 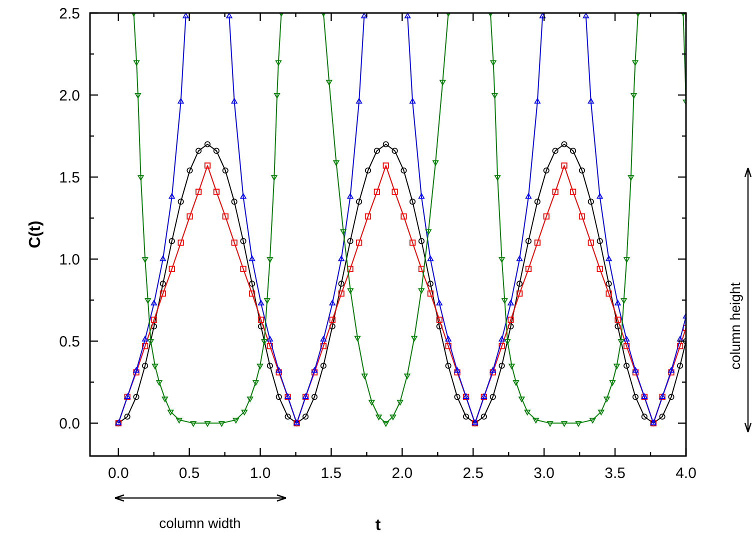 I want to click on y-axis-title: C(t), so click(x=35, y=234).